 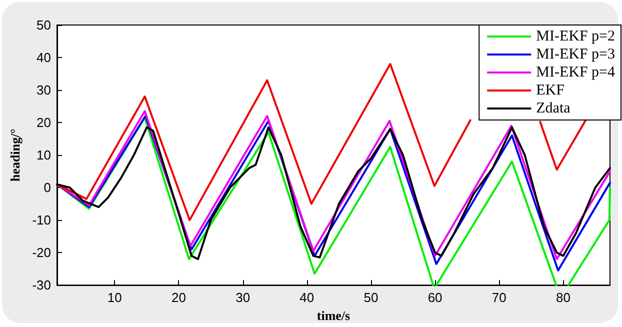 What do you see at coordinates (41, 220) in the screenshot?
I see `y-tick-label: -10` at bounding box center [41, 220].